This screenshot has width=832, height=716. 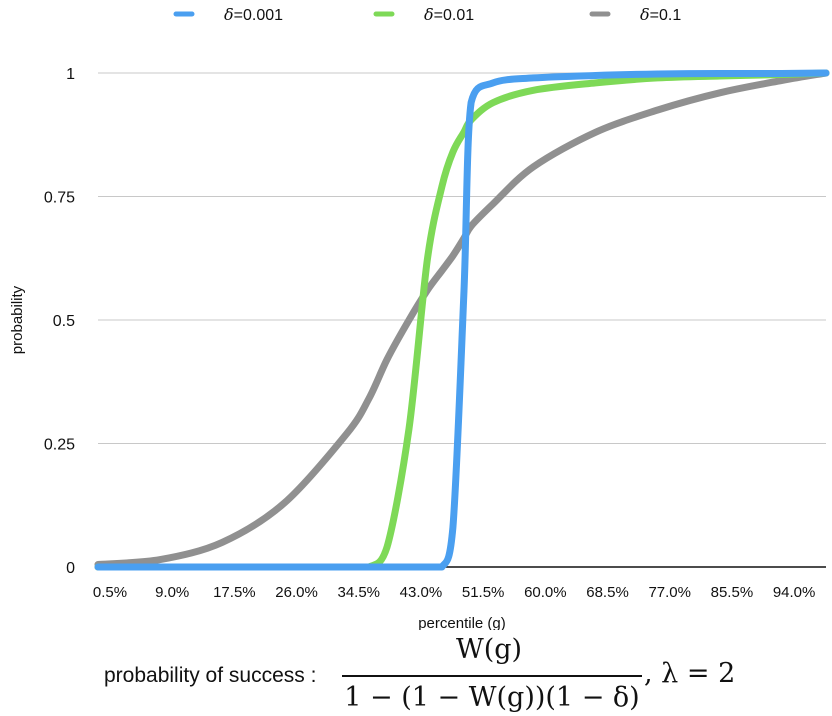 What do you see at coordinates (210, 675) in the screenshot?
I see `formula-label: probability of success :` at bounding box center [210, 675].